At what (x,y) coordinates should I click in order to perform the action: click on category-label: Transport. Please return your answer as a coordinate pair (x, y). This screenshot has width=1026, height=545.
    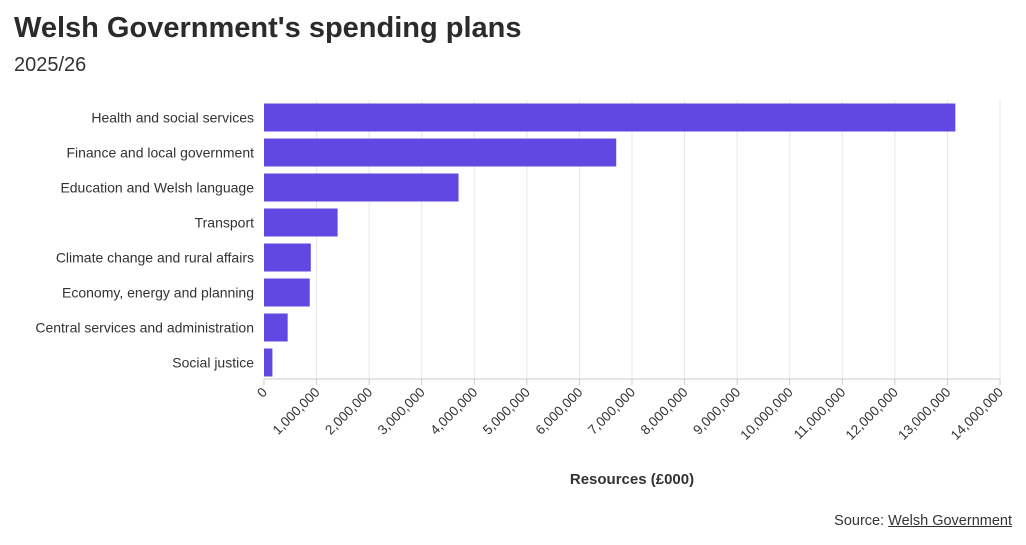
    Looking at the image, I should click on (225, 223).